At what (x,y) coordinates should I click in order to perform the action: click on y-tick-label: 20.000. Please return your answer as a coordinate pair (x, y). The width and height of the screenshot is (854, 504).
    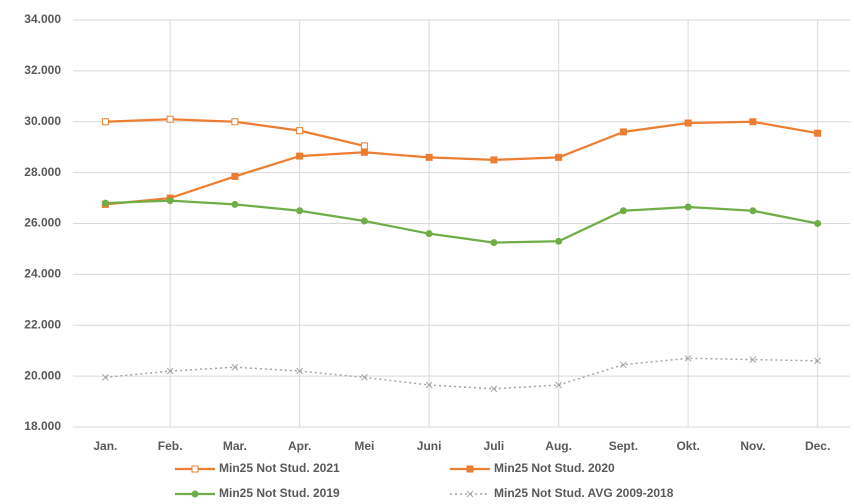
    Looking at the image, I should click on (42, 375).